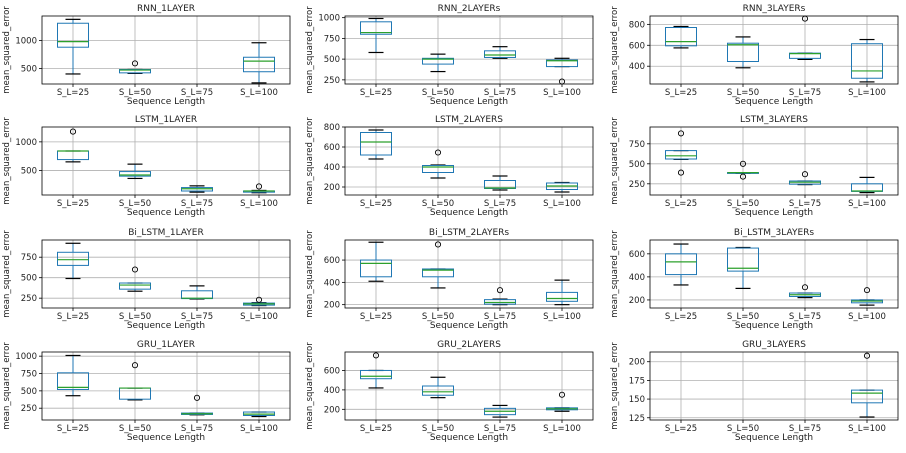  What do you see at coordinates (29, 375) in the screenshot?
I see `y-tick-label: 750` at bounding box center [29, 375].